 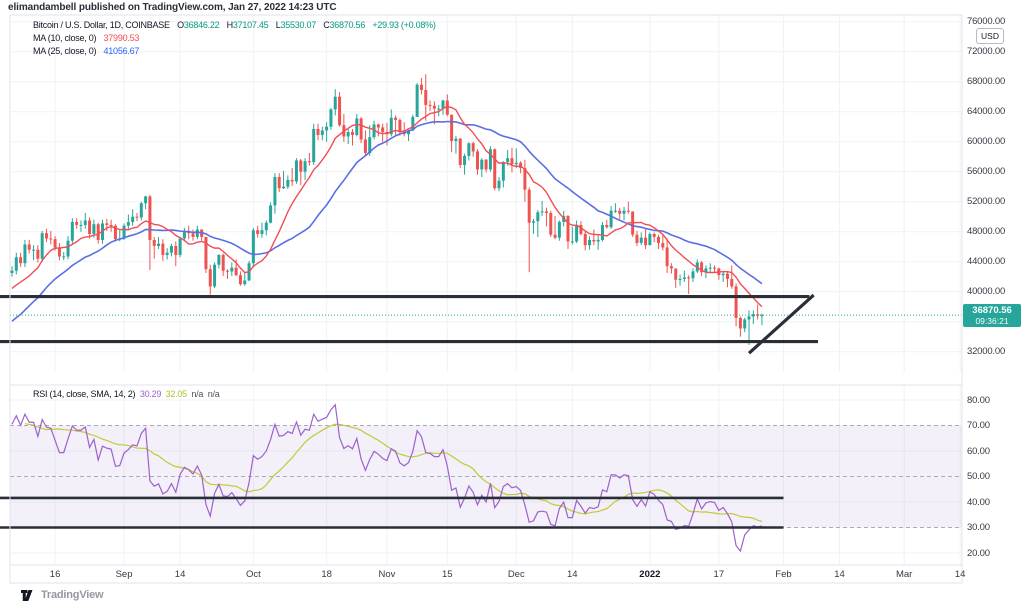 I want to click on ohlc-open-value: 36846.22, so click(x=201, y=25).